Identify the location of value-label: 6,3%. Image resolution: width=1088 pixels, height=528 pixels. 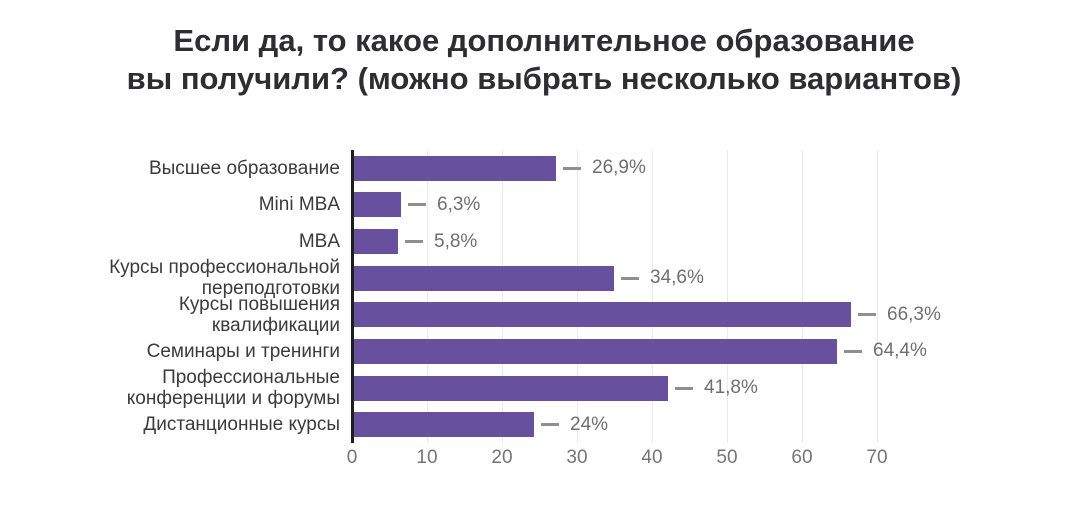
(459, 204).